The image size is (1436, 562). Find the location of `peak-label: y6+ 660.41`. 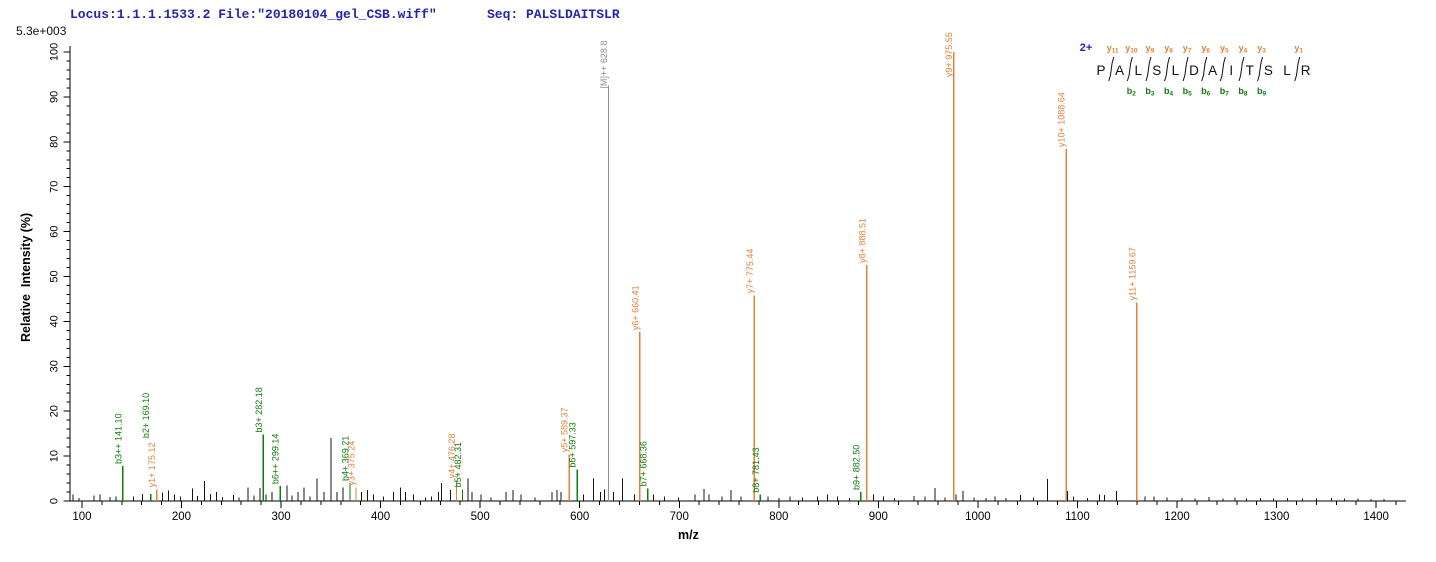

peak-label: y6+ 660.41 is located at coordinates (635, 307).